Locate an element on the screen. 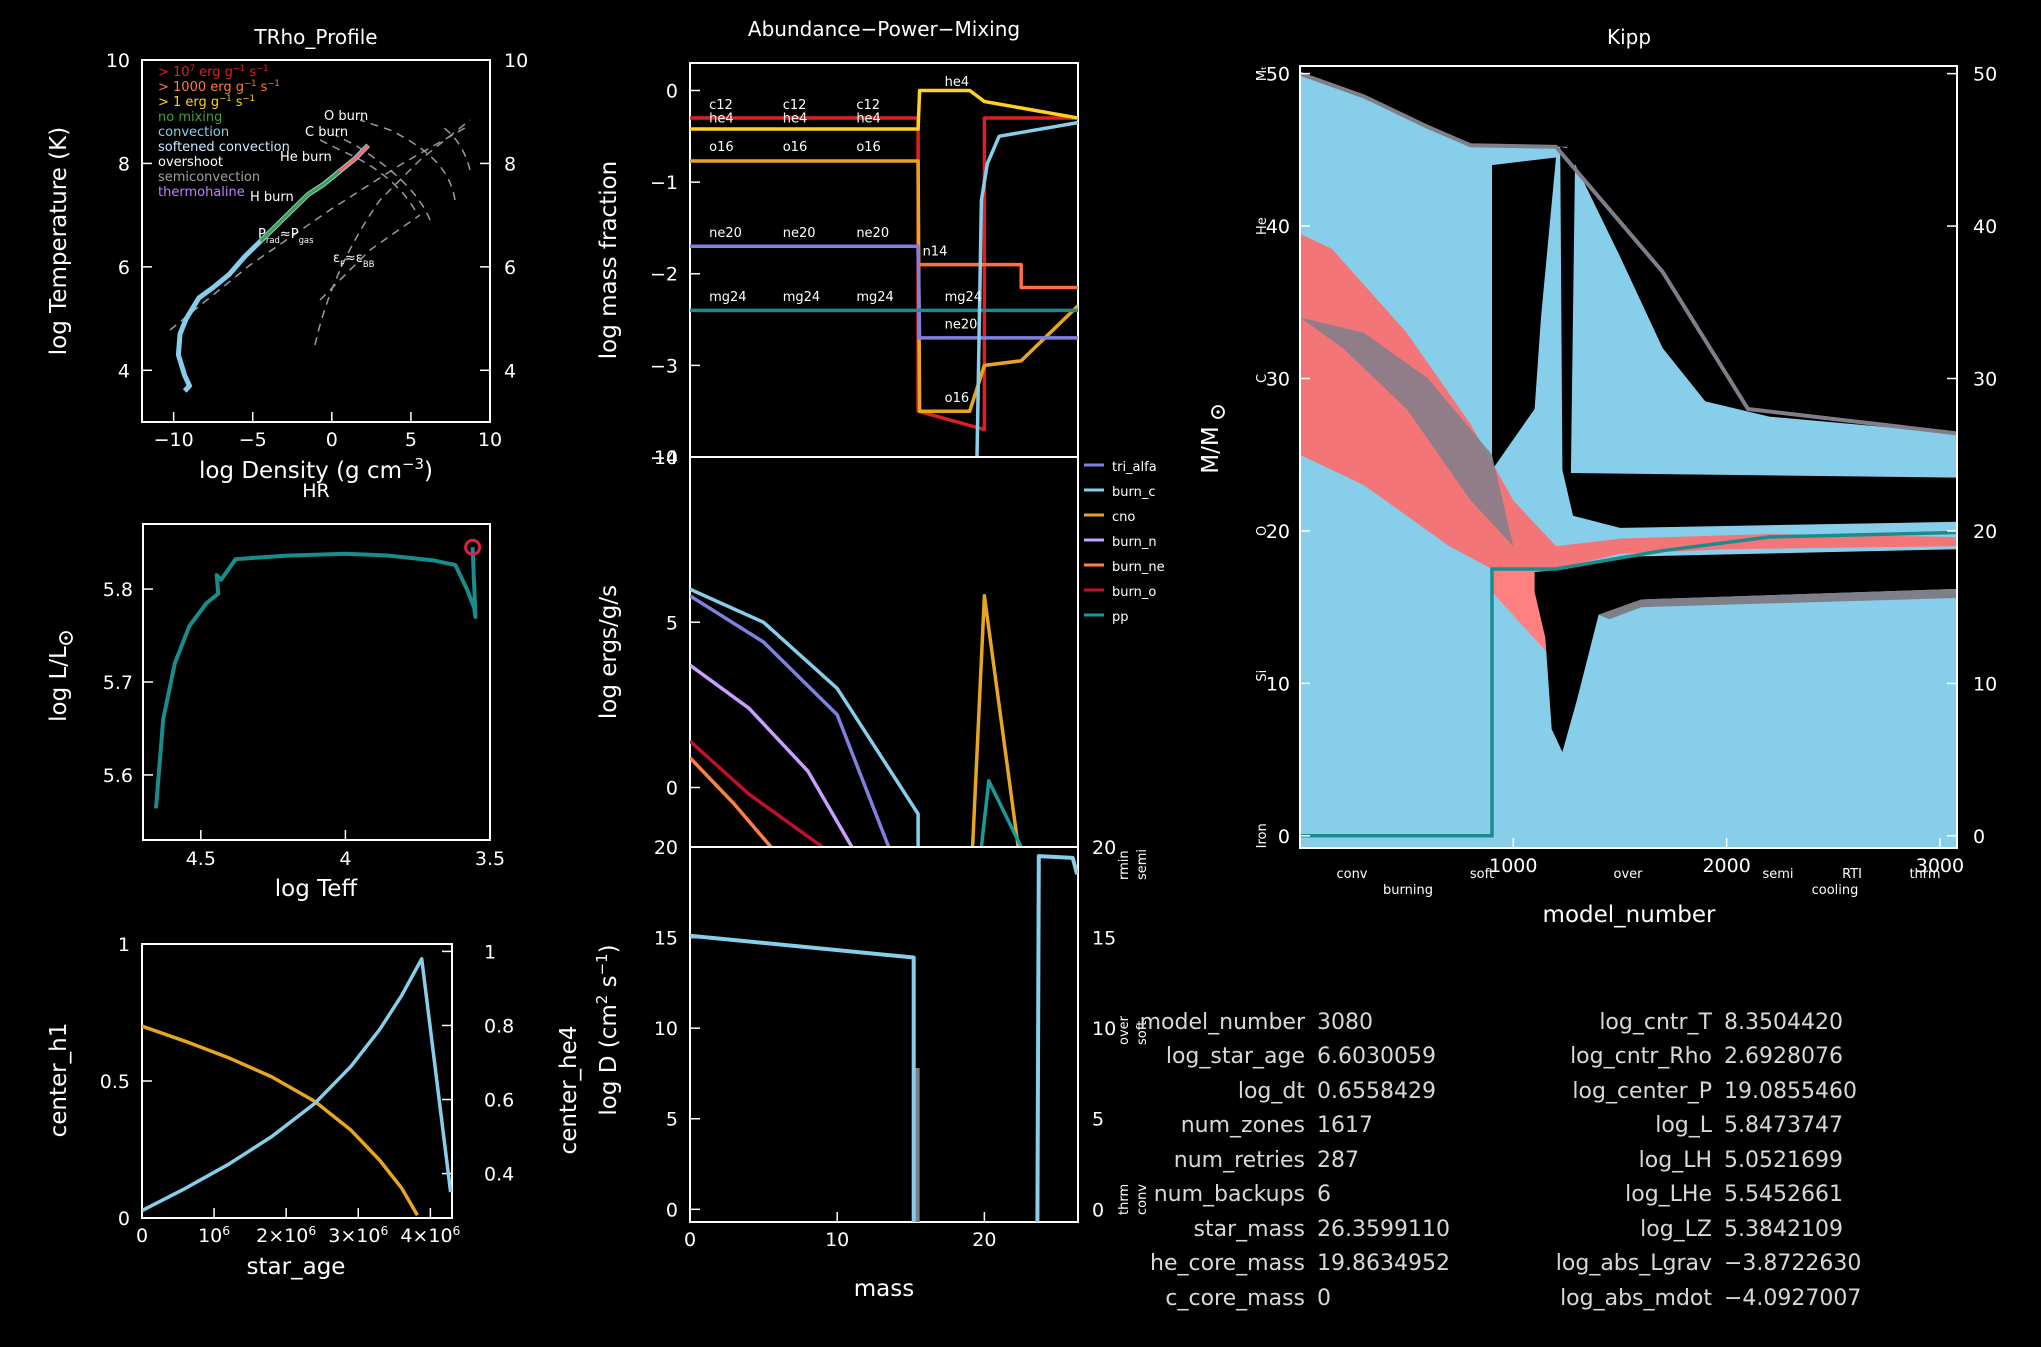 Image resolution: width=2041 pixels, height=1347 pixels. summary-value: 2.6928076 is located at coordinates (1783, 1057).